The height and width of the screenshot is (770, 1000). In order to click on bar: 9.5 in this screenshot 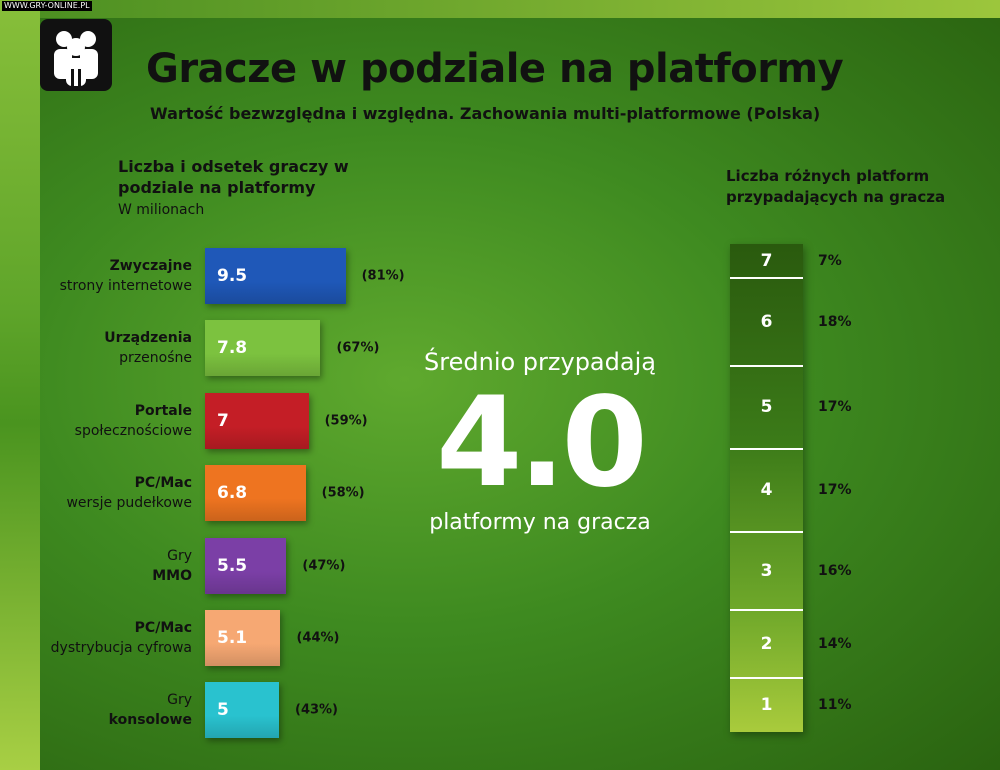, I will do `click(275, 276)`.